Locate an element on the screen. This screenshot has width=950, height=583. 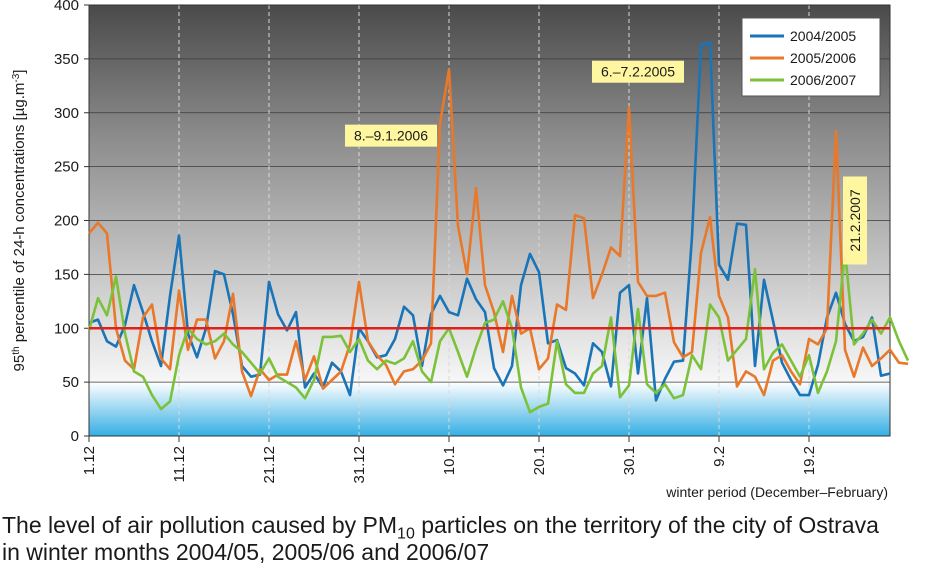
annotation-text: 21.2.2007 is located at coordinates (855, 220).